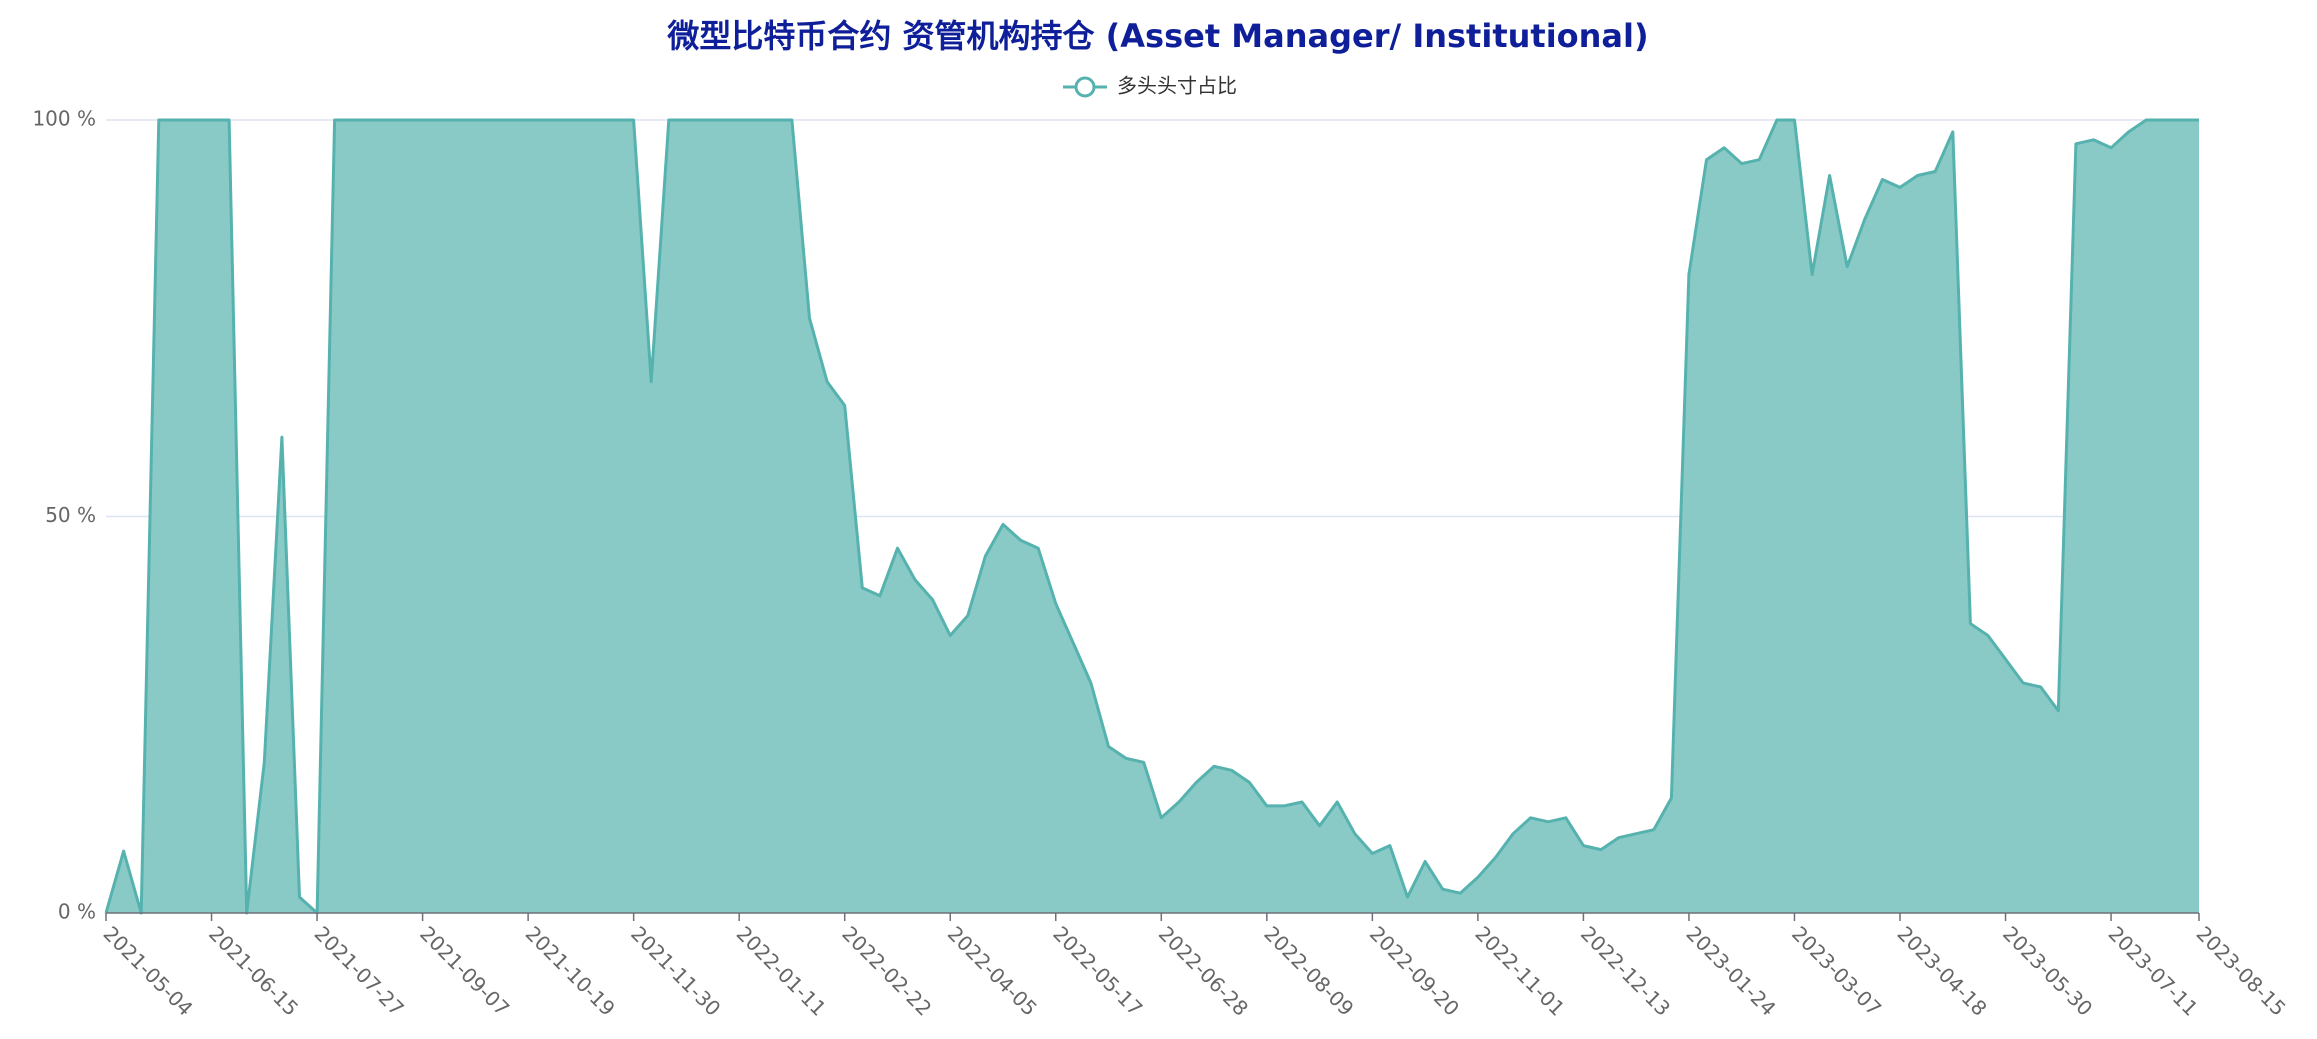  Describe the element at coordinates (1836, 970) in the screenshot. I see `x-tick-label: 2023-03-07` at that location.